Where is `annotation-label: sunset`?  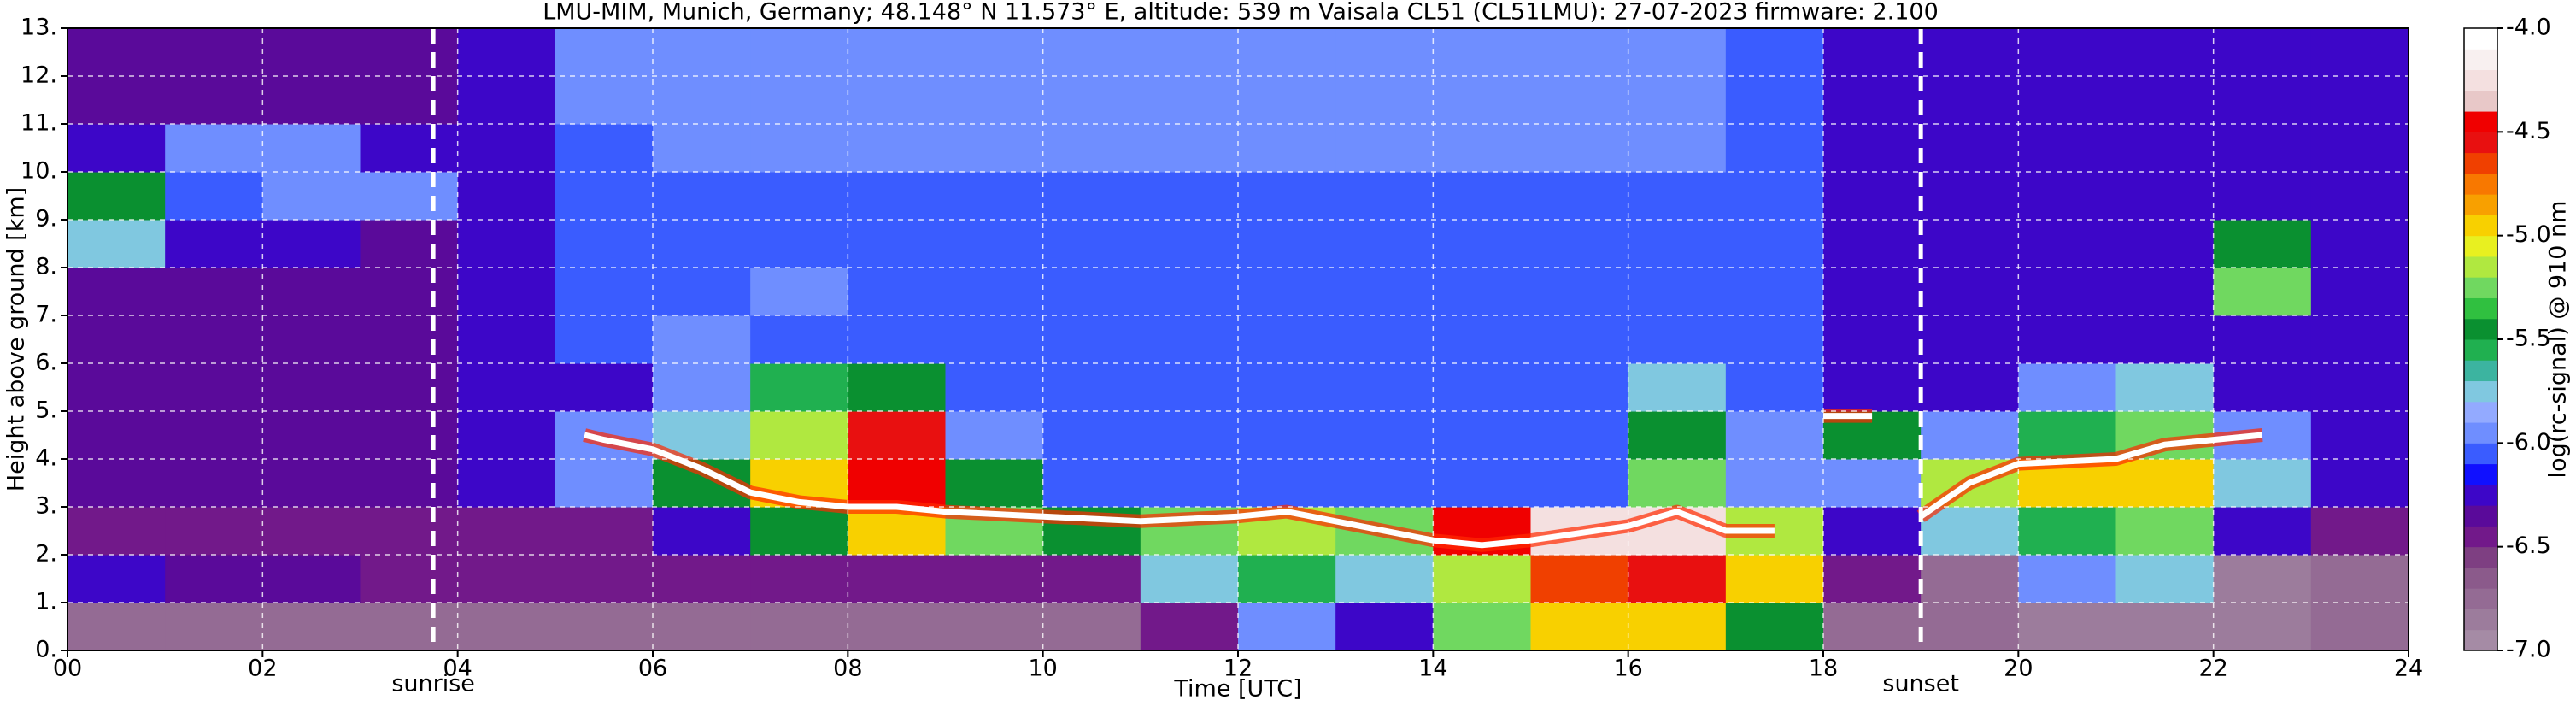 annotation-label: sunset is located at coordinates (1921, 684).